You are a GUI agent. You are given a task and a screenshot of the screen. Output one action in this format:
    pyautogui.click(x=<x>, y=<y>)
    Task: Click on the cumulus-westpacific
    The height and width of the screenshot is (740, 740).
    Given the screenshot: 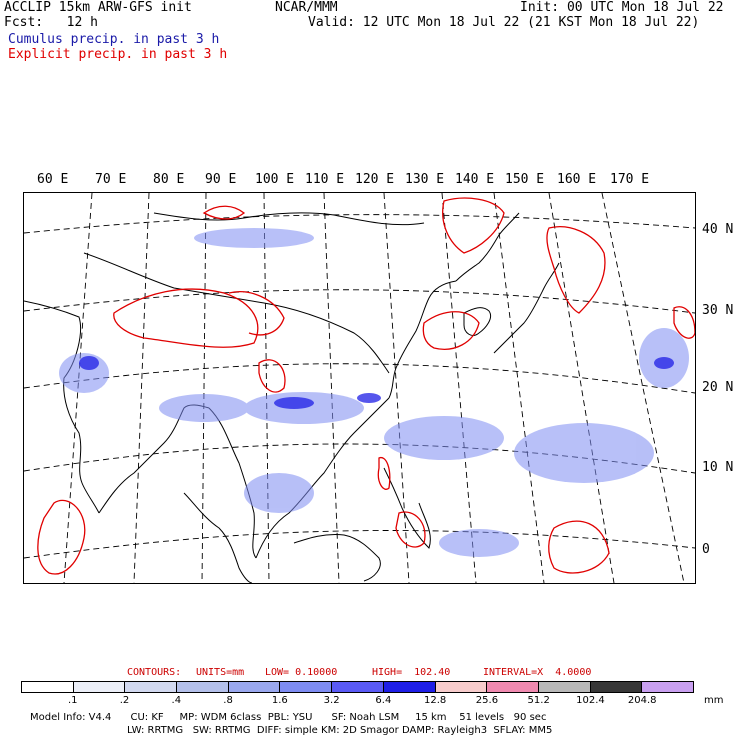 What is the action you would take?
    pyautogui.click(x=444, y=438)
    